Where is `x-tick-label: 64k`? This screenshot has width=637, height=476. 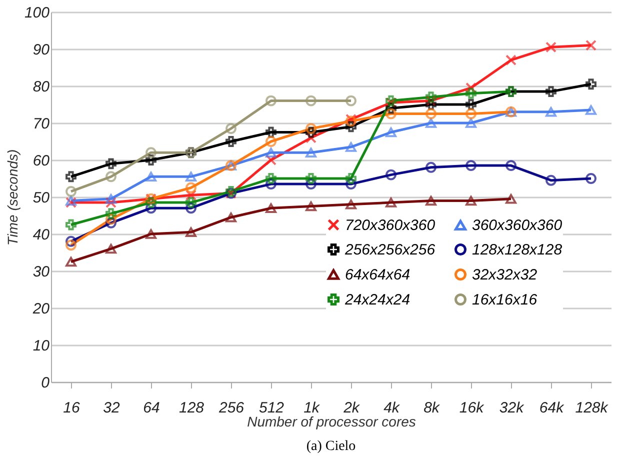 x-tick-label: 64k is located at coordinates (552, 408).